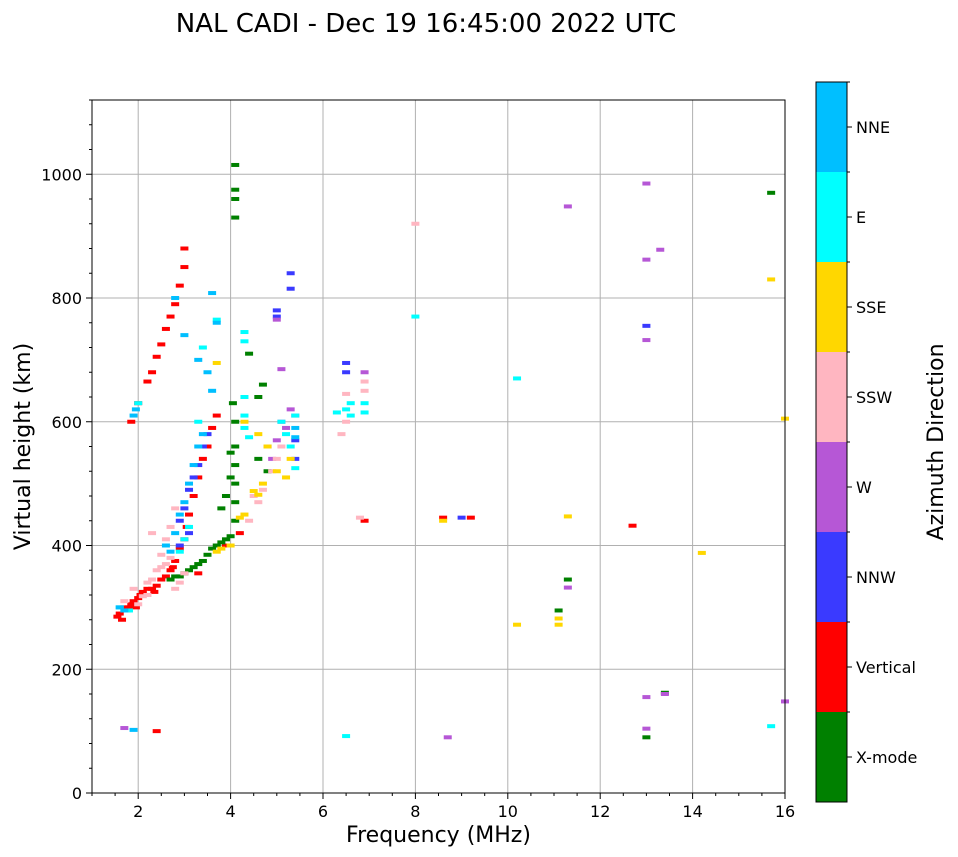 Image resolution: width=958 pixels, height=857 pixels. I want to click on y-tick-label: 800, so click(66, 298).